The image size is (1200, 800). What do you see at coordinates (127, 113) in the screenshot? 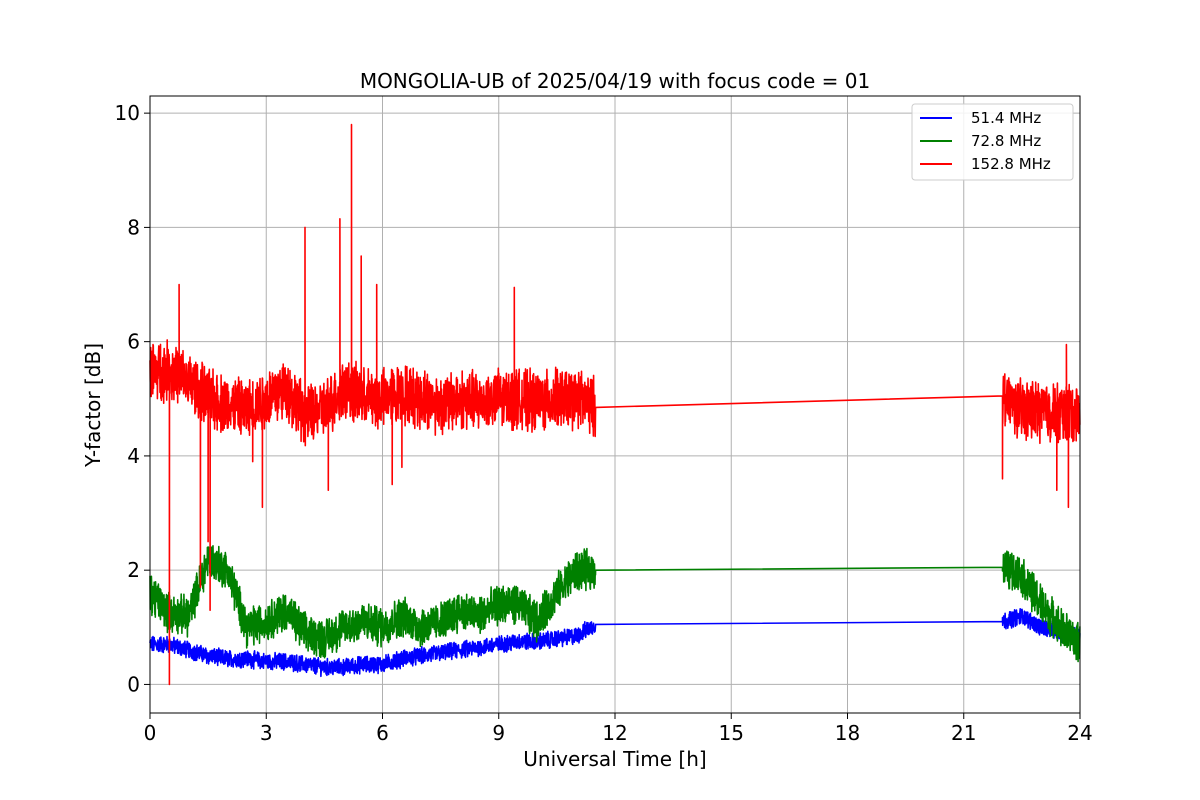
I see `y-tick-label: 10` at bounding box center [127, 113].